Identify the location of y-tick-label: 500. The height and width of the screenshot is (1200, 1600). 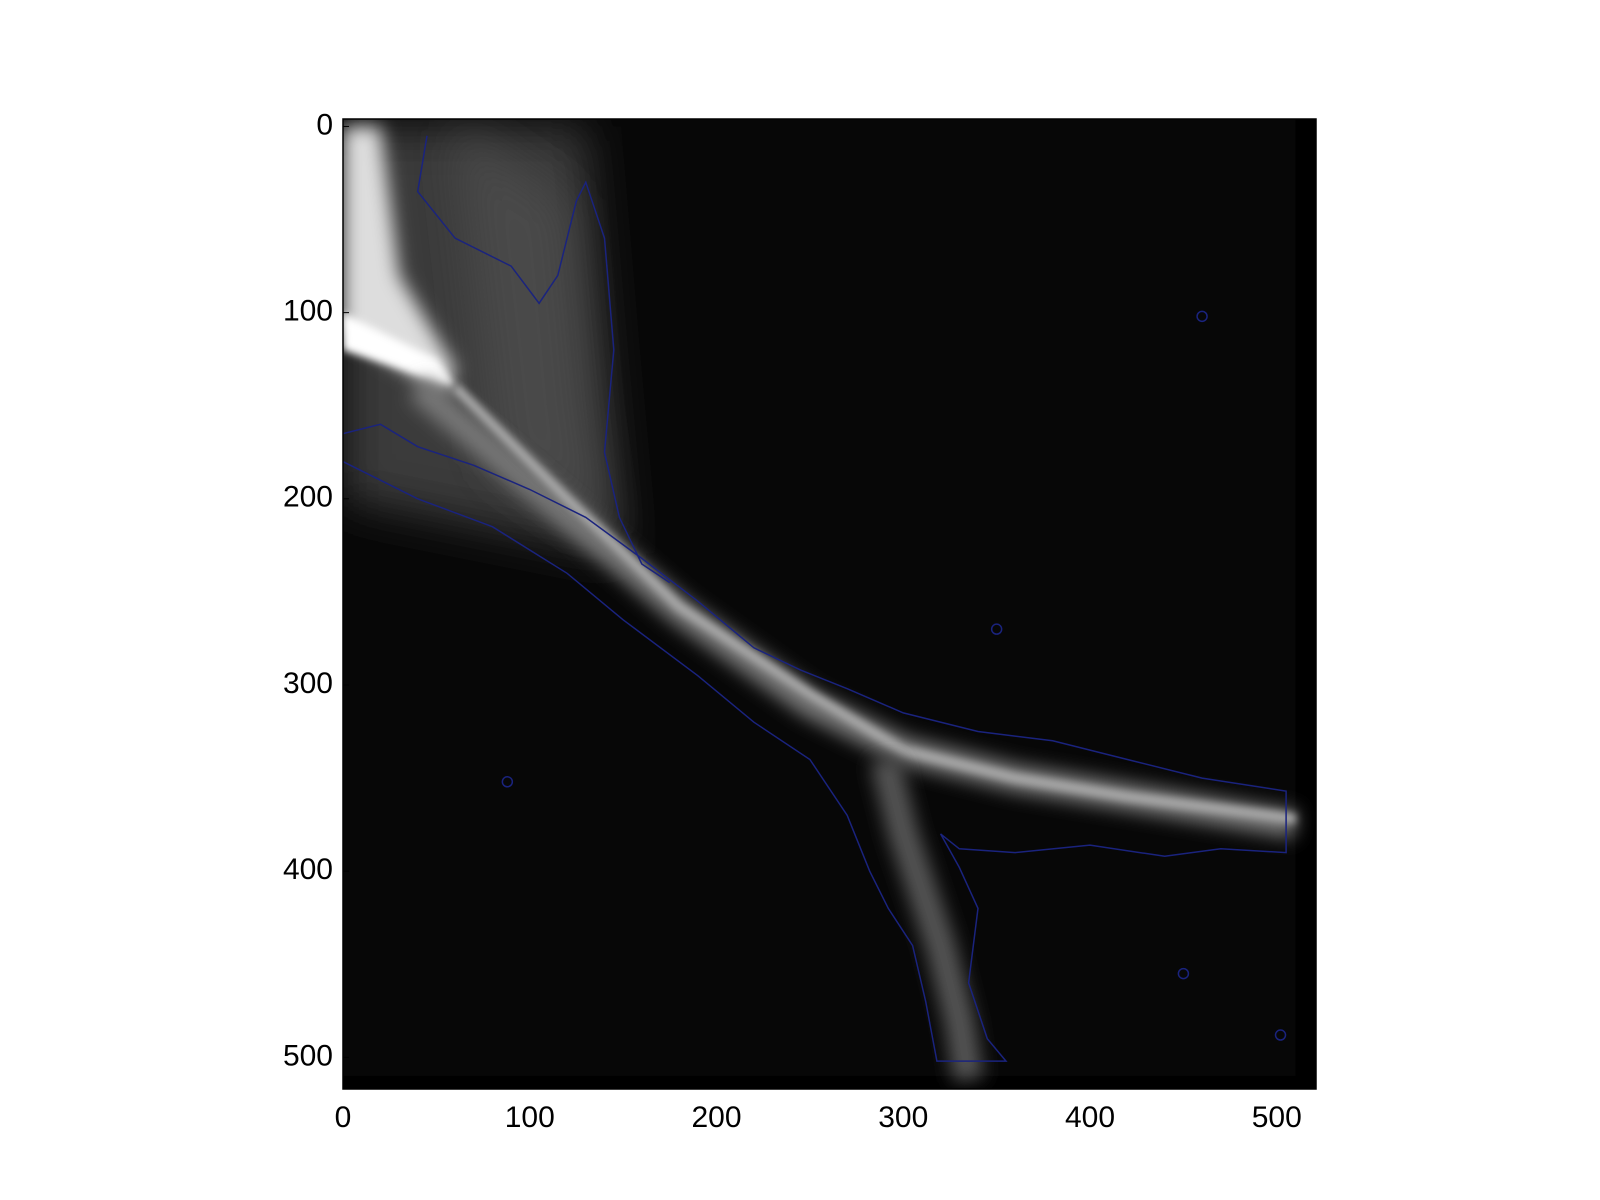
(308, 1055).